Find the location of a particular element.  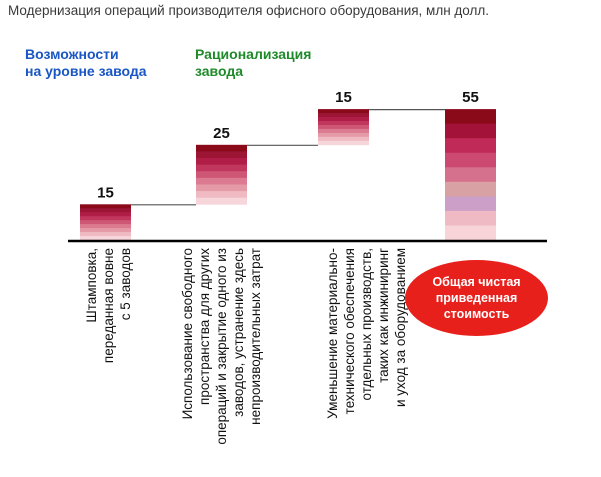

heading-plant-rationalization: Рационализация завода is located at coordinates (253, 63).